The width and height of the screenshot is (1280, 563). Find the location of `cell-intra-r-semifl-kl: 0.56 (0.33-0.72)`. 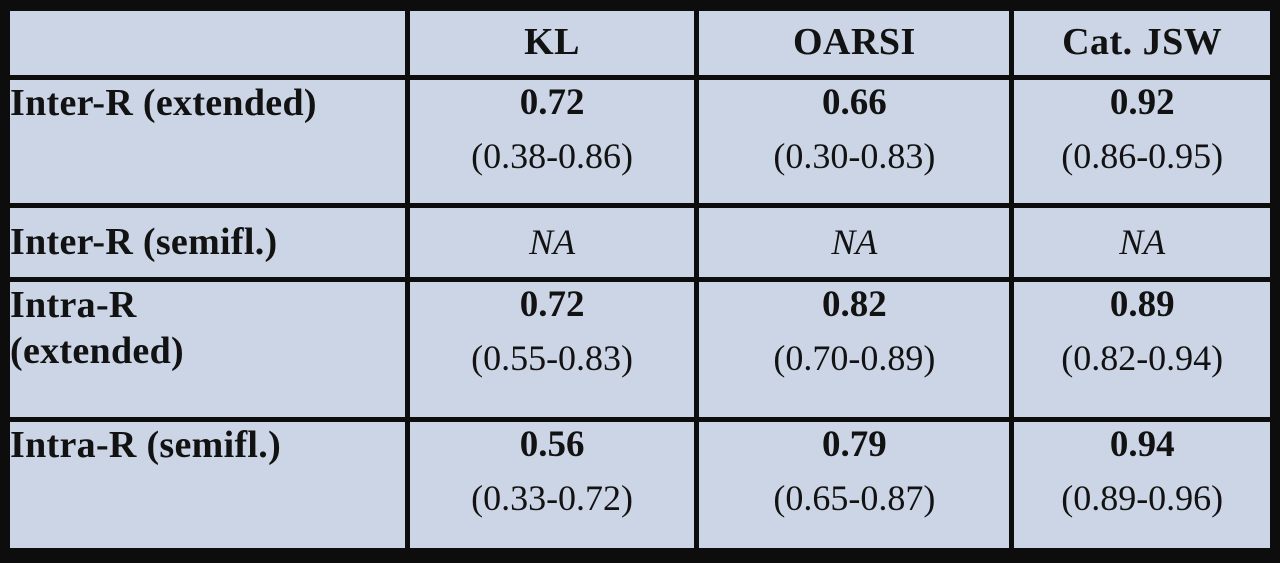

cell-intra-r-semifl-kl: 0.56 (0.33-0.72) is located at coordinates (552, 485).